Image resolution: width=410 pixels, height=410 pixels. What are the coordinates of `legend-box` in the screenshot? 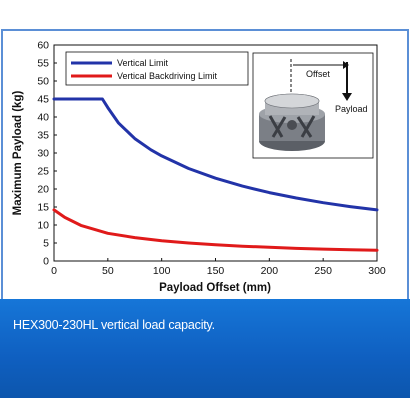 It's located at (157, 68).